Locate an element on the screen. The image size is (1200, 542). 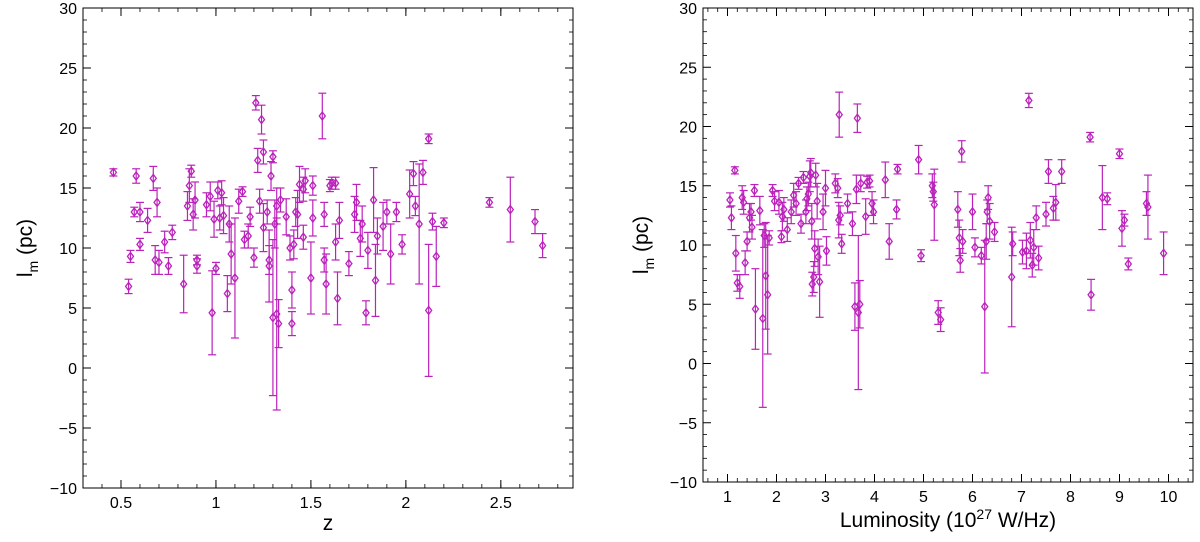
left-y-tick-label: 15 is located at coordinates (68, 189).